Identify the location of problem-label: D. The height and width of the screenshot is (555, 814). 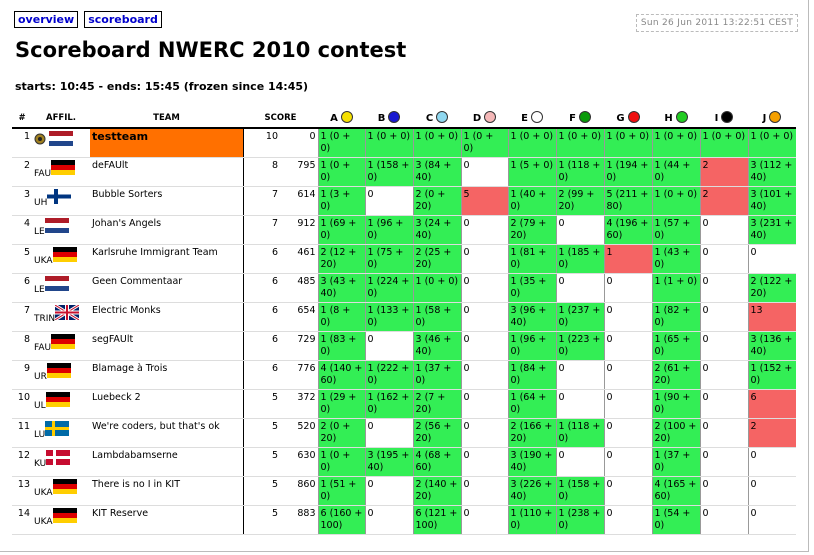
(477, 118).